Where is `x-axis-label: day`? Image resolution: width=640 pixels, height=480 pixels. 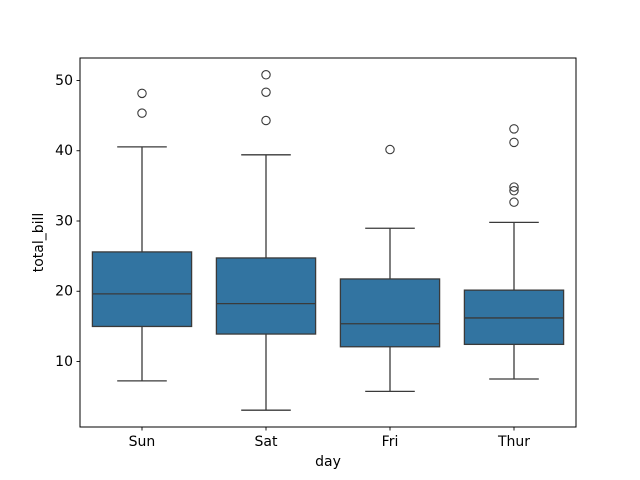 x-axis-label: day is located at coordinates (328, 462).